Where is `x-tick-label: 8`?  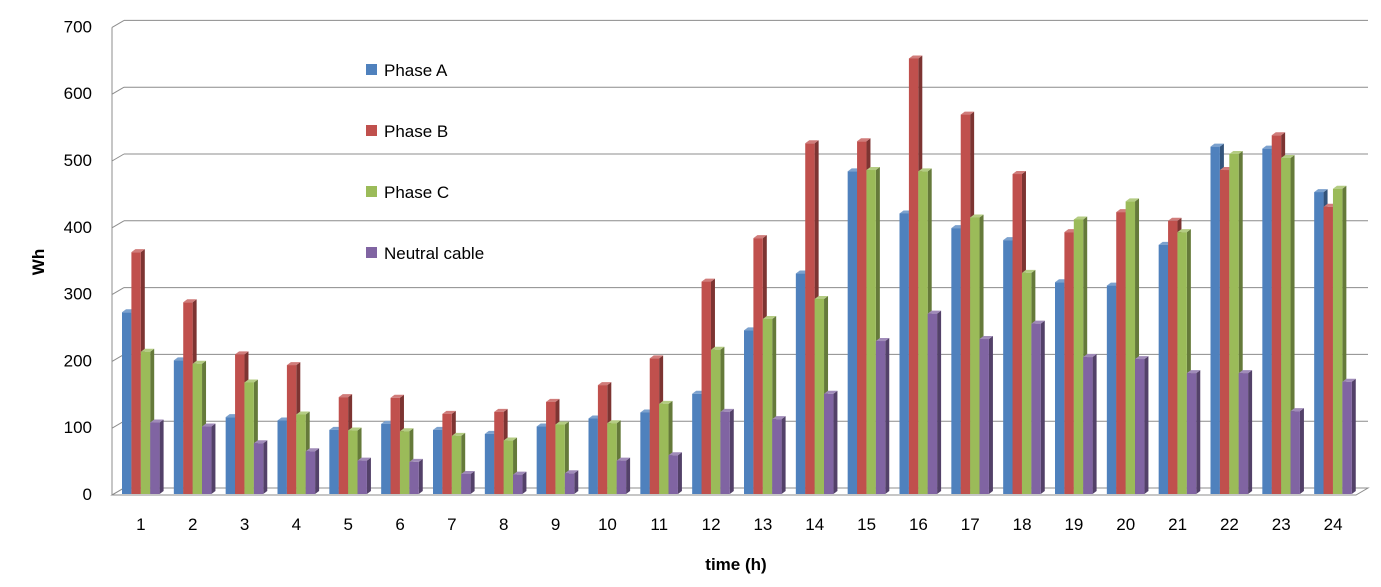
x-tick-label: 8 is located at coordinates (503, 524).